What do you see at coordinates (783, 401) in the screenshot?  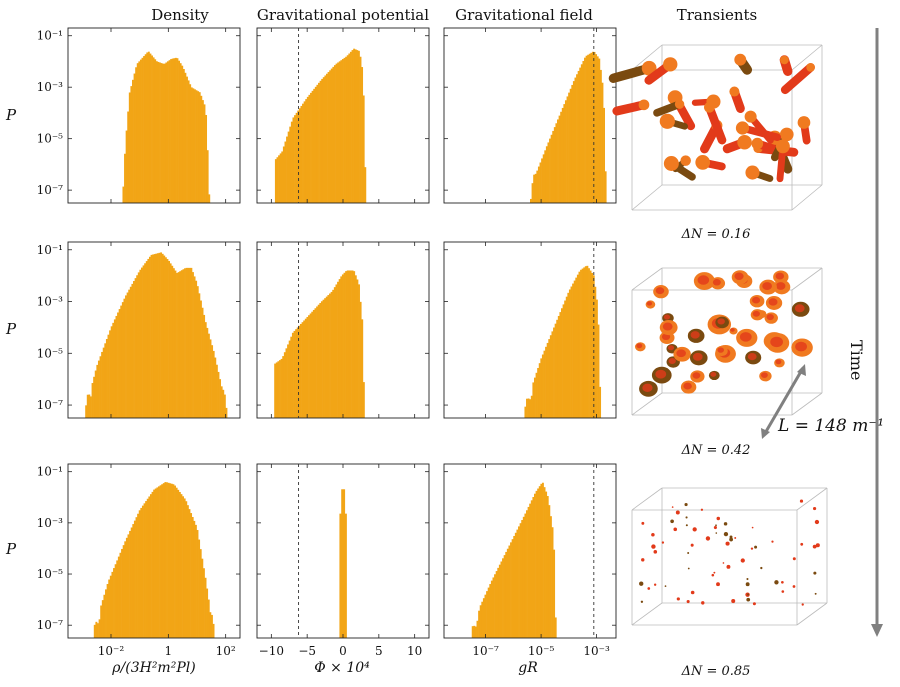 I see `box-size-arrow` at bounding box center [783, 401].